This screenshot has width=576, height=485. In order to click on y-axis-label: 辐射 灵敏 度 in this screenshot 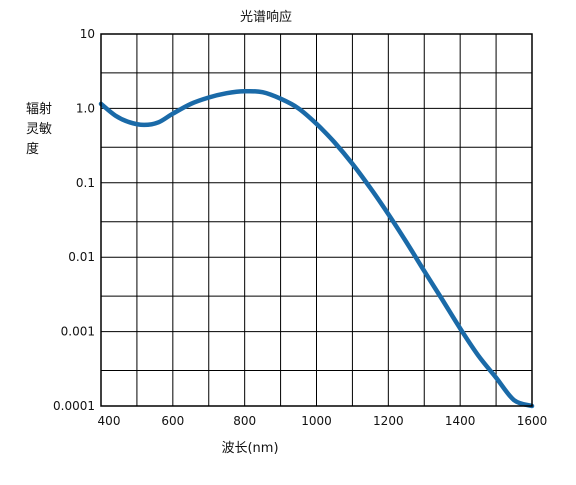, I will do `click(39, 129)`.